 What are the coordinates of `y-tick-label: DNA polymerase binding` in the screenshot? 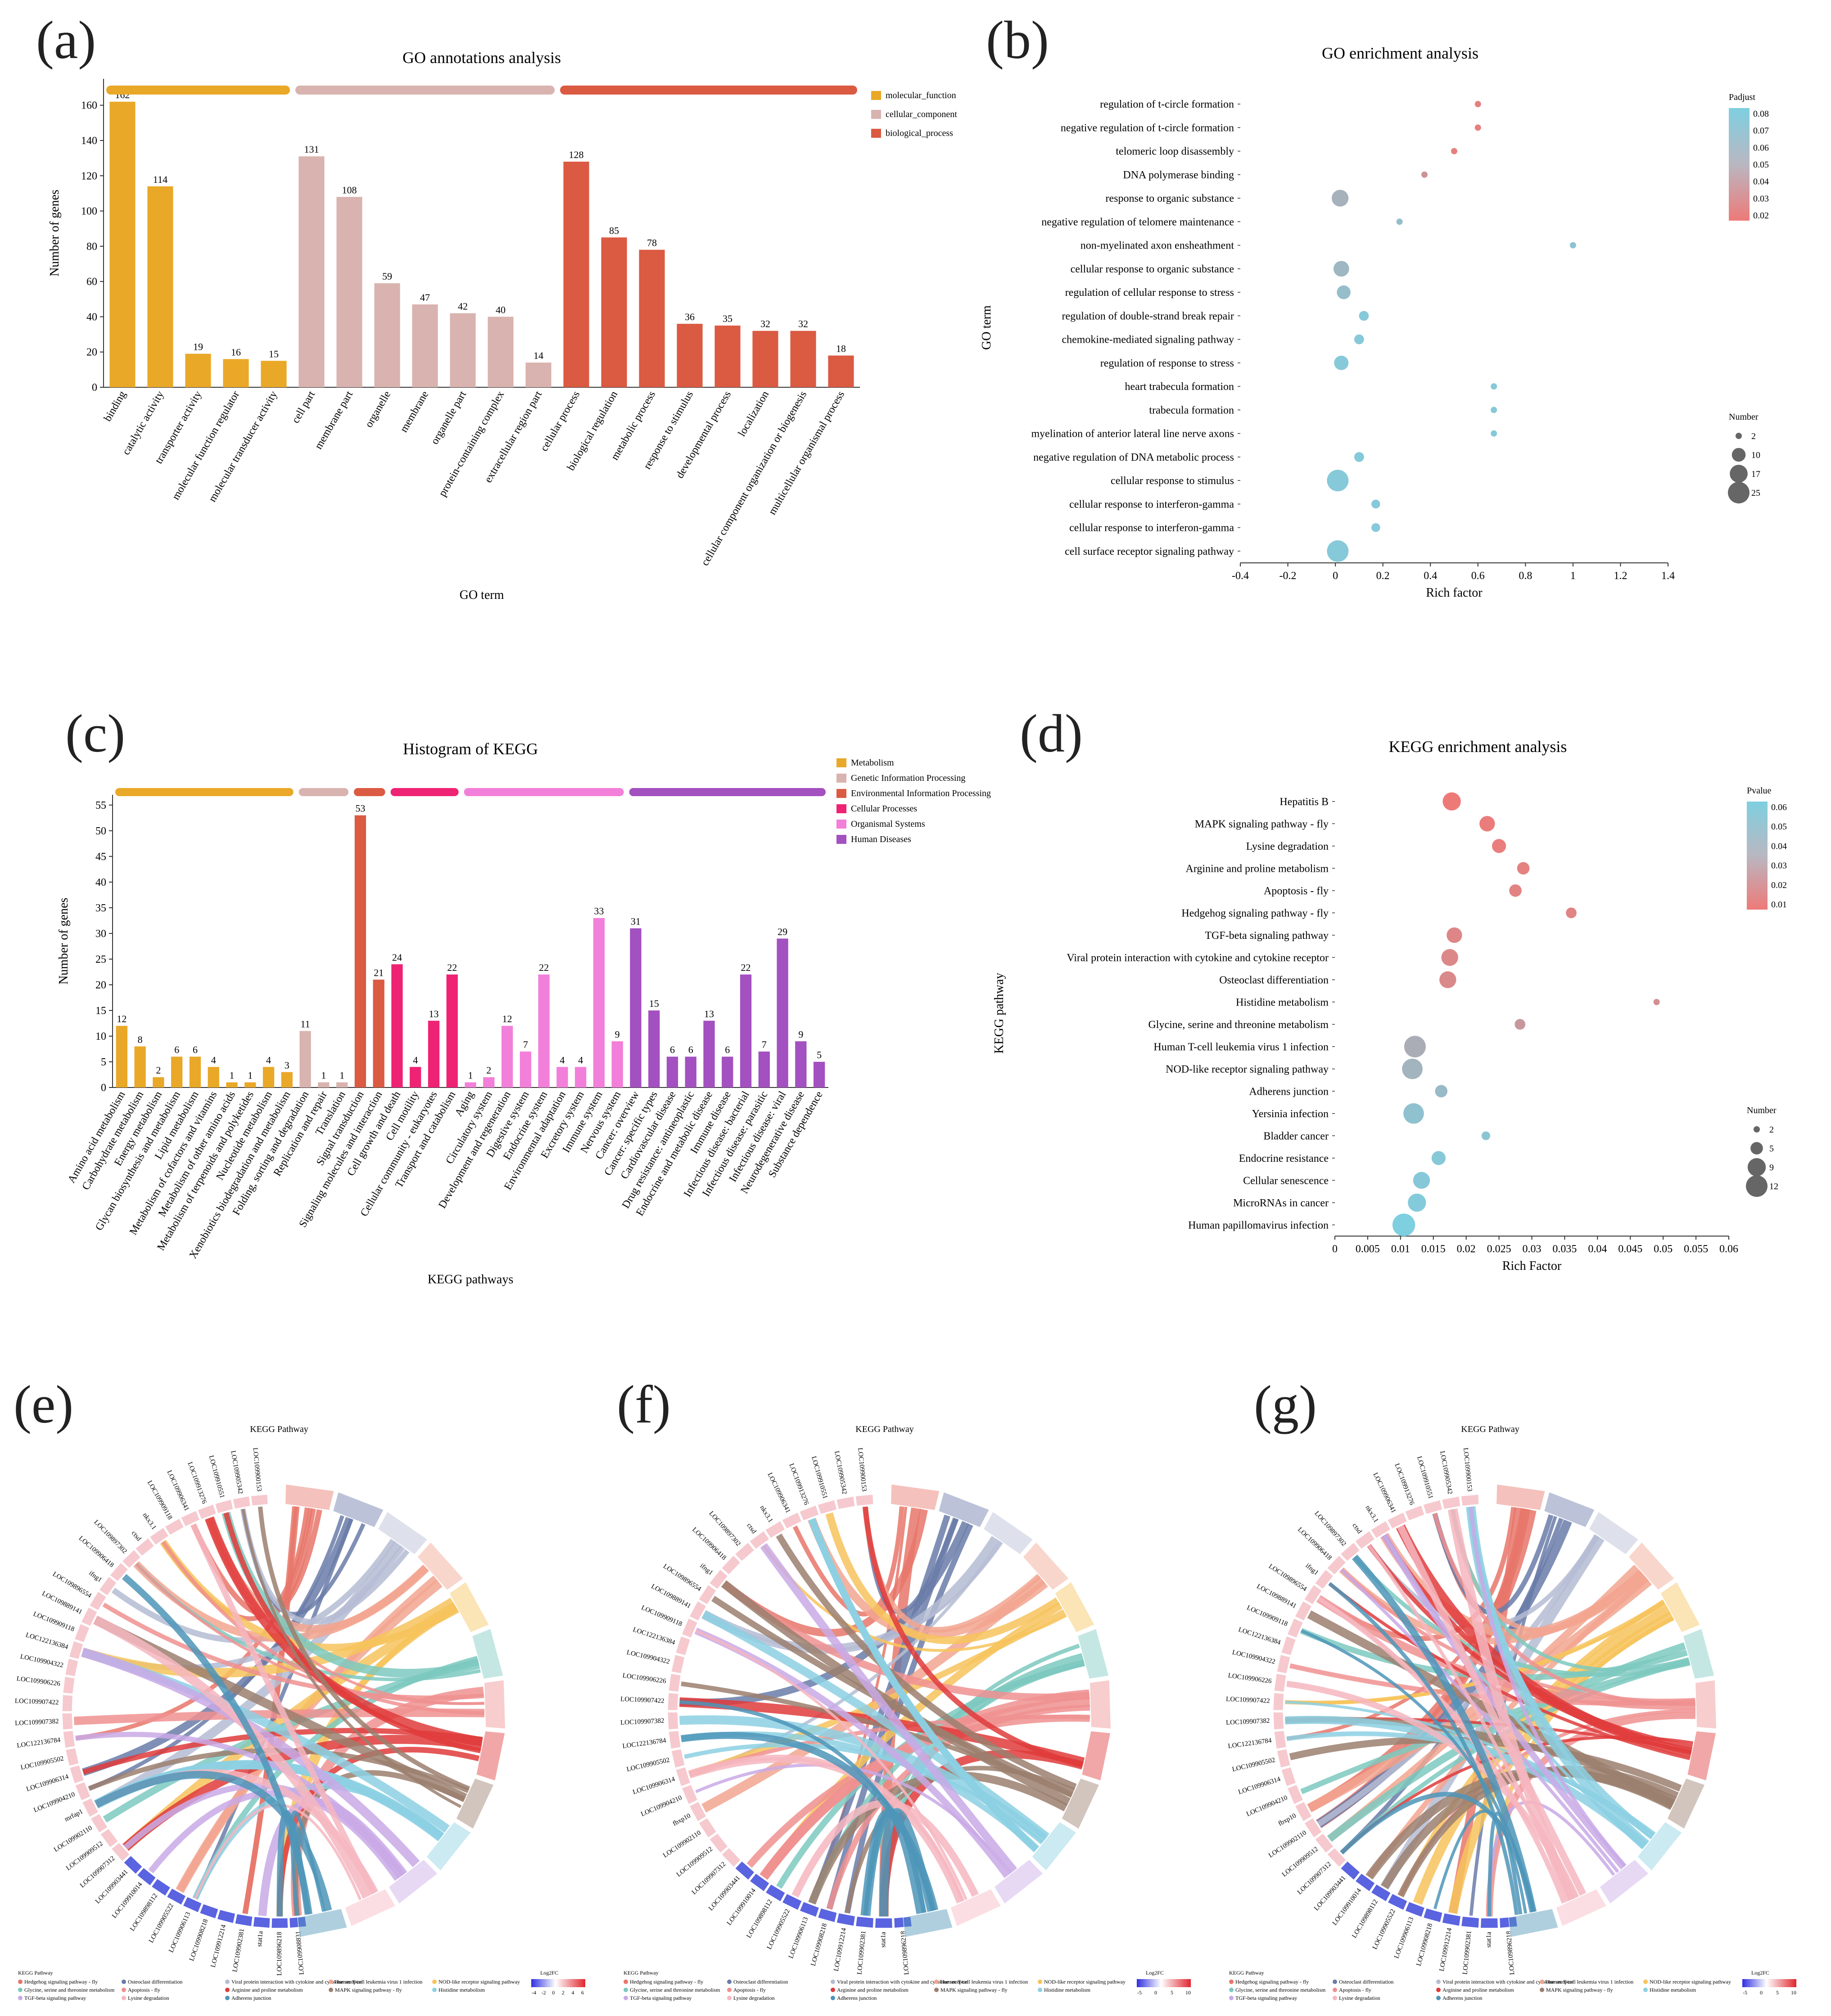 It's located at (1178, 175).